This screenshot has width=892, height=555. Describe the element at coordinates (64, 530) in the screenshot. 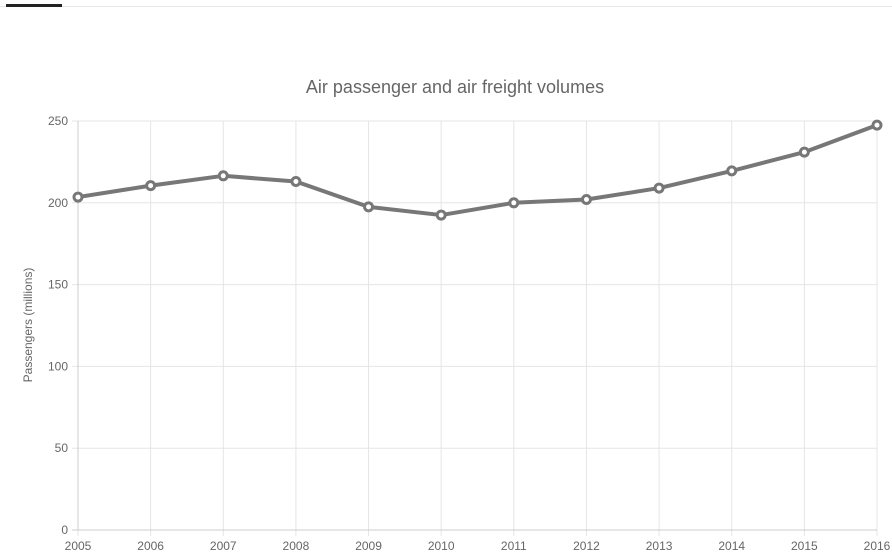

I see `y-tick-label: 0` at that location.